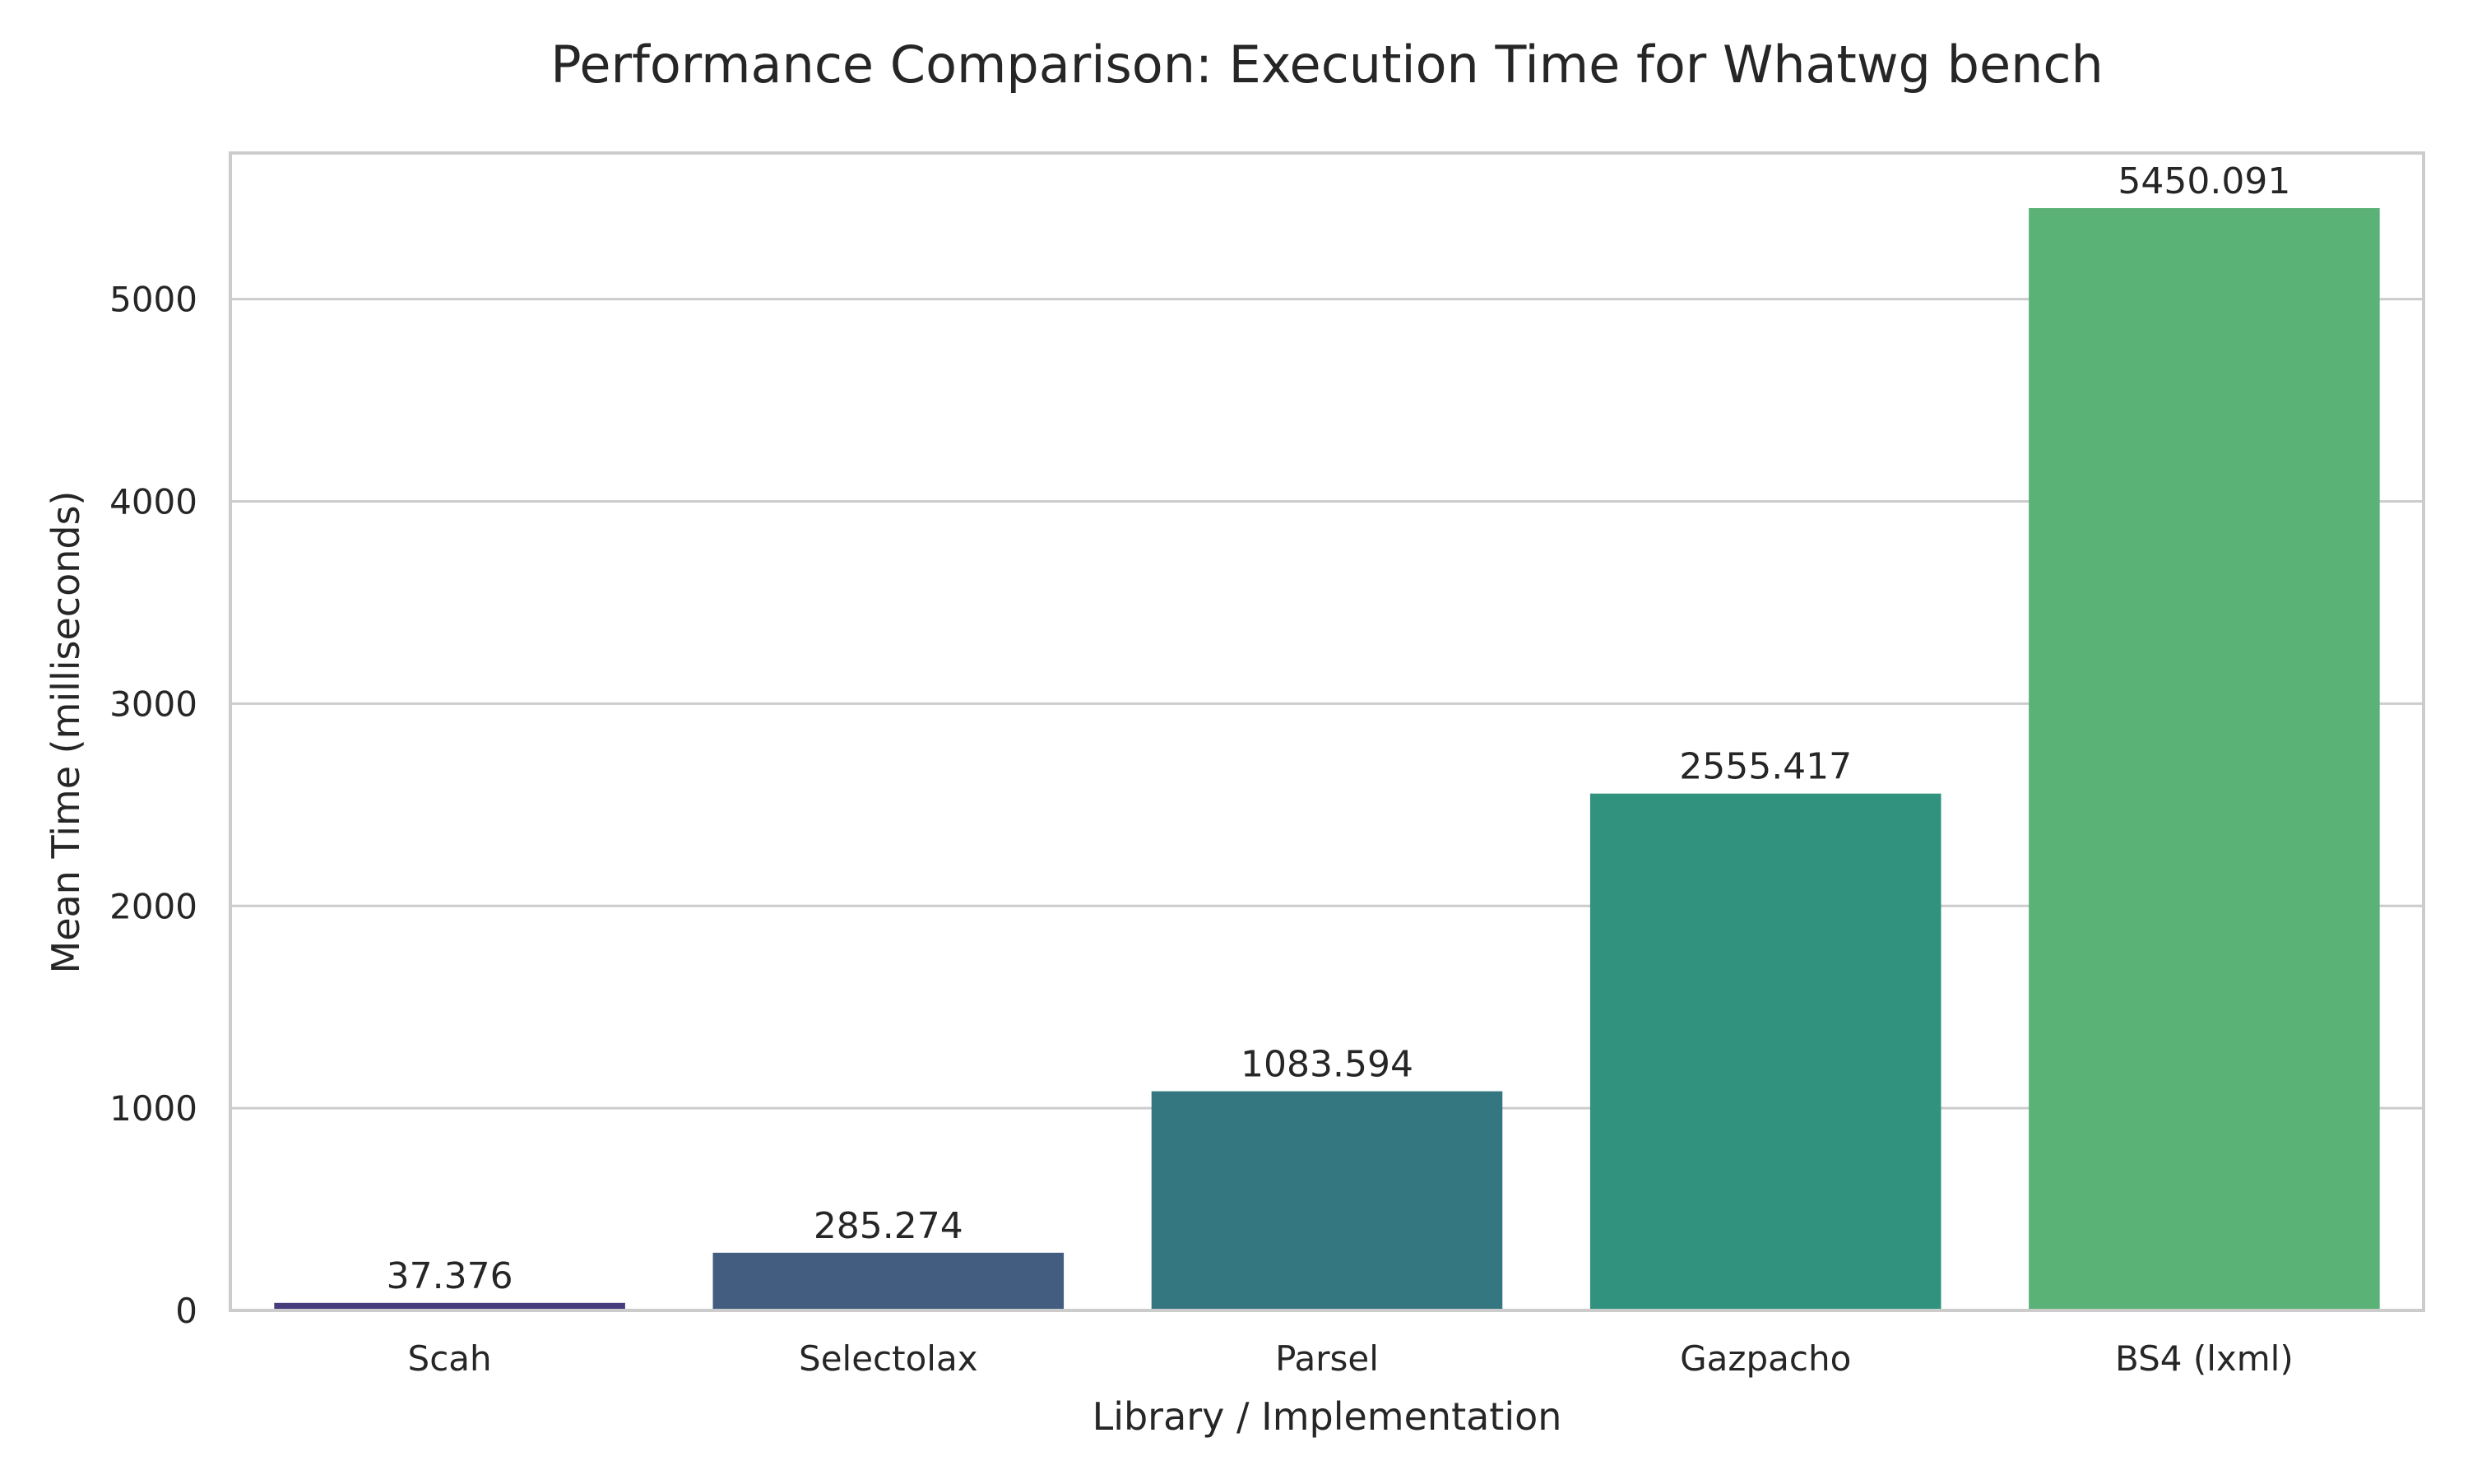  Describe the element at coordinates (888, 1226) in the screenshot. I see `data-label: 285.274` at that location.